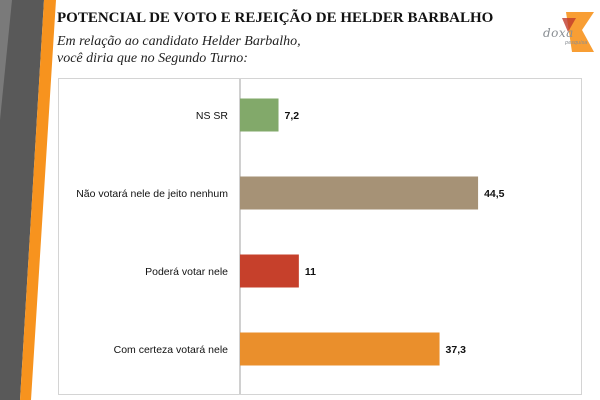 The height and width of the screenshot is (400, 600). I want to click on category-label: NS SR, so click(212, 116).